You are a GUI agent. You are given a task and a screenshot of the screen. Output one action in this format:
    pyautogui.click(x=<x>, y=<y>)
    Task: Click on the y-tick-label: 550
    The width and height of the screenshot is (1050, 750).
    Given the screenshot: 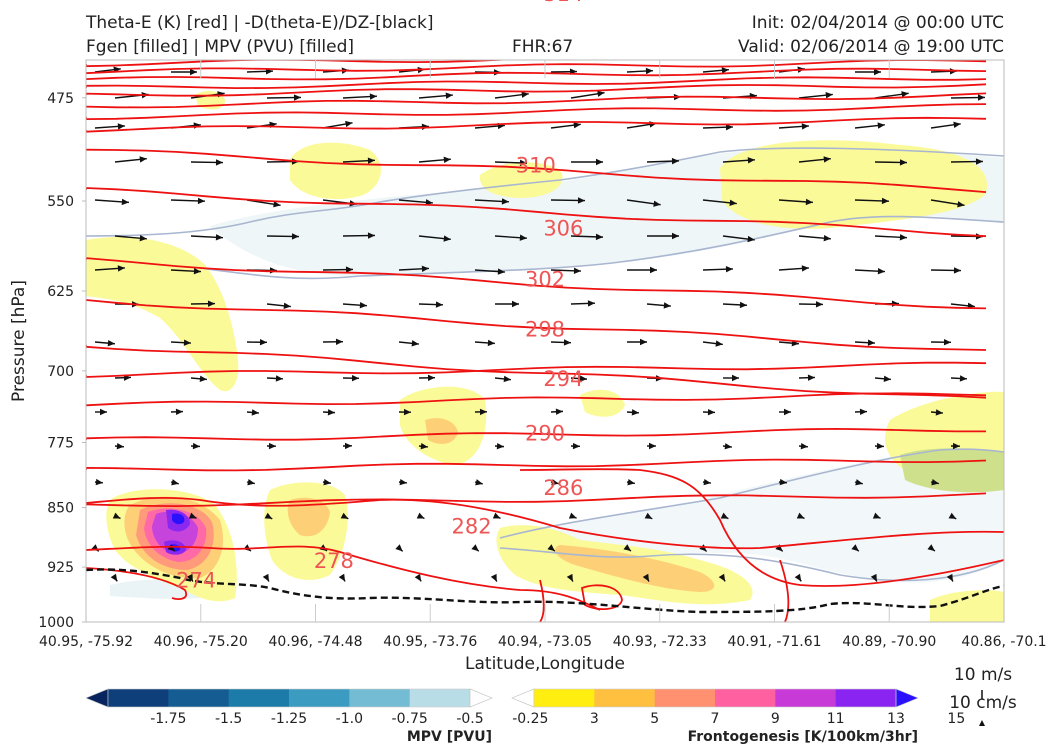 What is the action you would take?
    pyautogui.click(x=60, y=202)
    